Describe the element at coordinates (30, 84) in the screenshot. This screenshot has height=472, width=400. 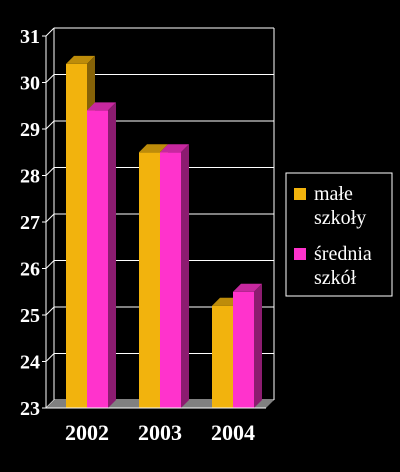
I see `y-tick-label: 30` at that location.